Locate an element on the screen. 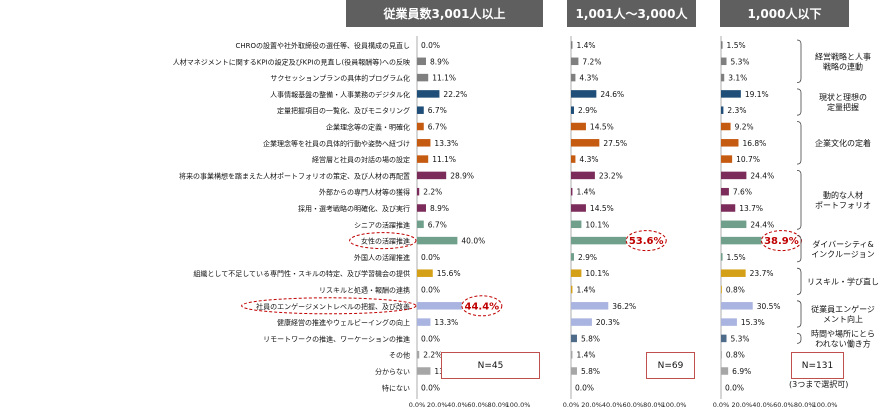 Image resolution: width=886 pixels, height=411 pixels. value-label: 15.6% is located at coordinates (449, 273).